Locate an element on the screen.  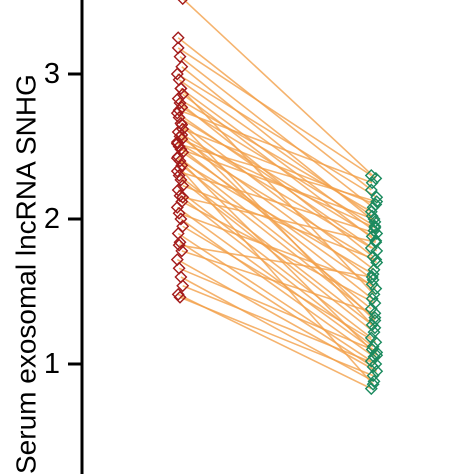
y-tick-label: 2 is located at coordinates (52, 219).